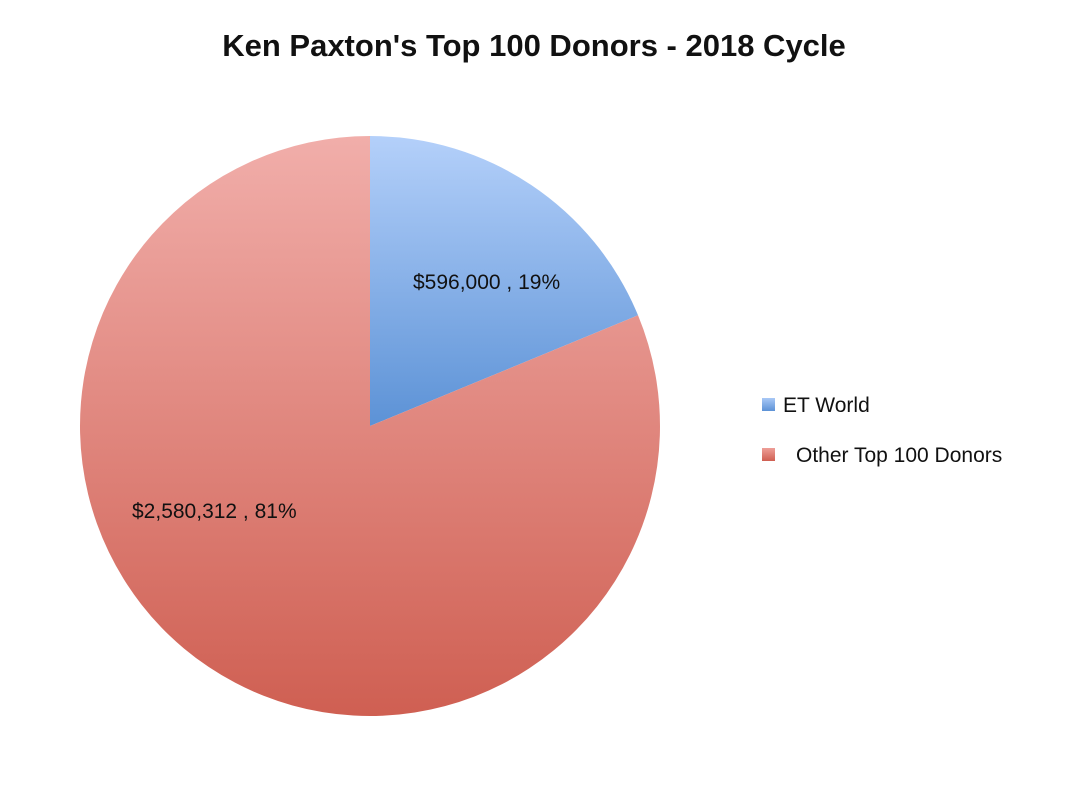  What do you see at coordinates (534, 45) in the screenshot?
I see `chart-title: Ken Paxton's Top 100 Donors - 2018 Cycle` at bounding box center [534, 45].